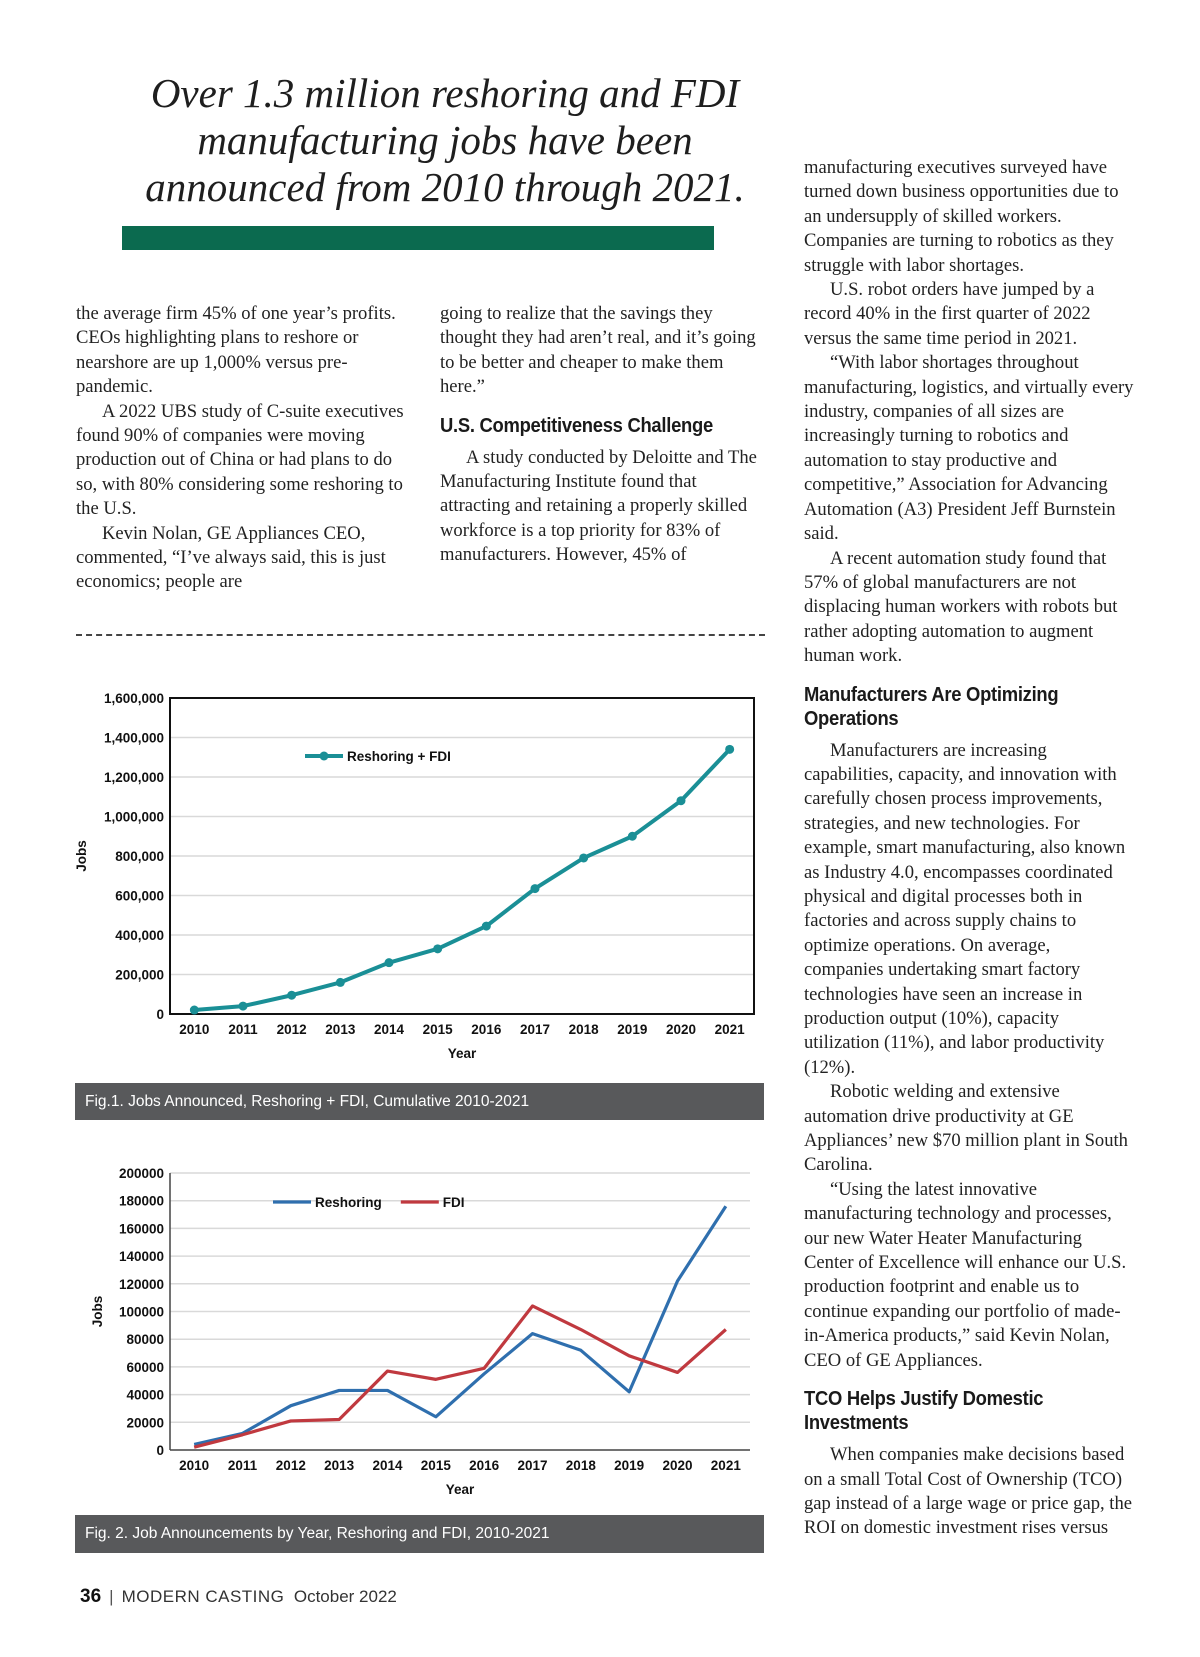  I want to click on y-tick-label: 80000, so click(145, 1339).